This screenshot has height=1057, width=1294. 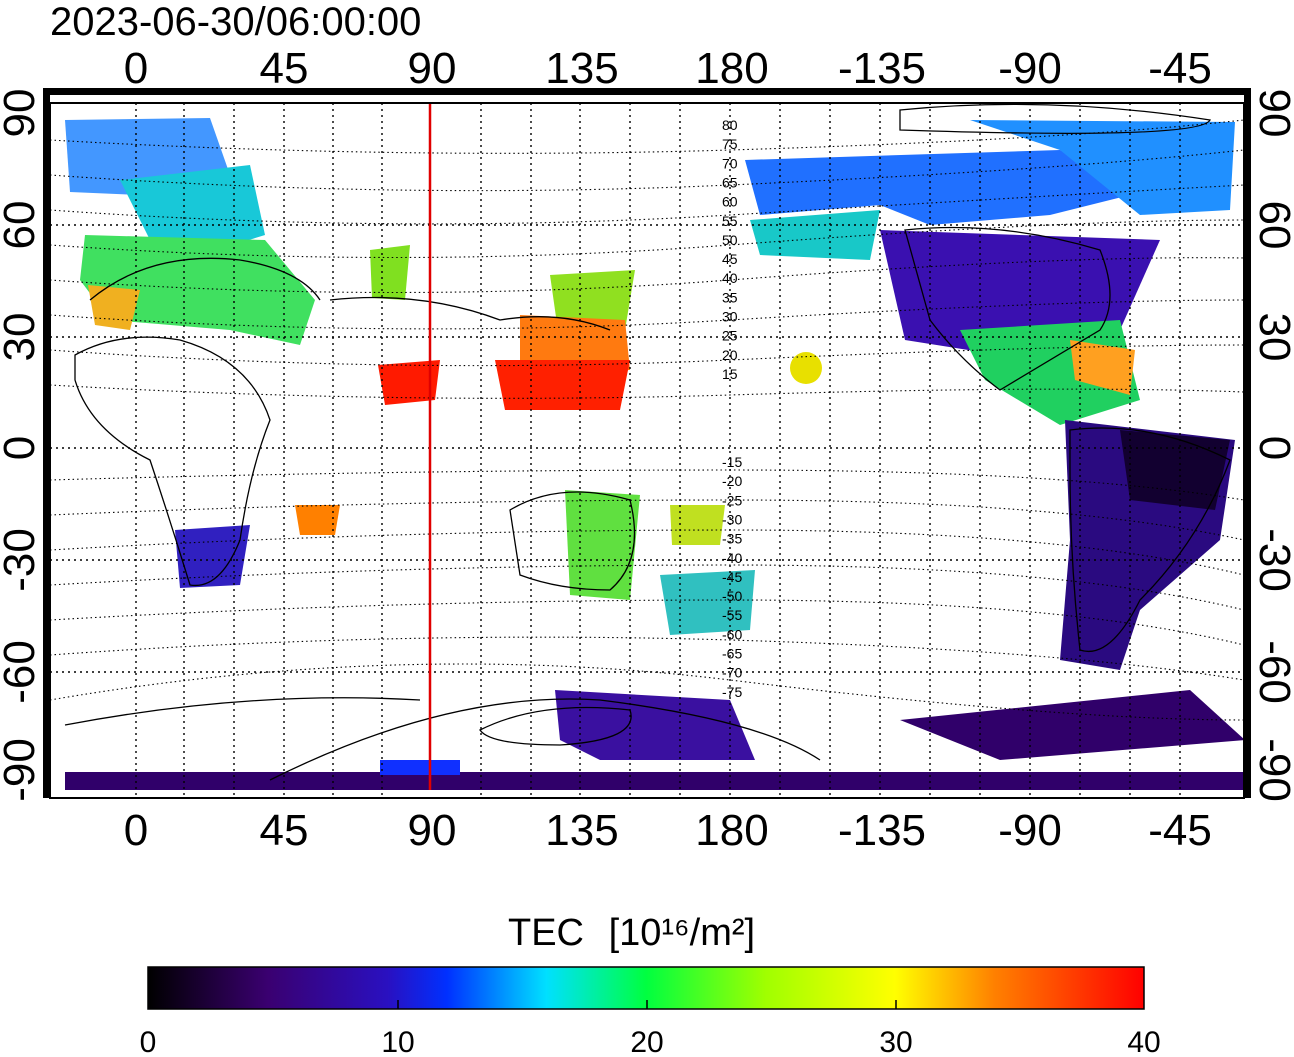 I want to click on tec-patch-polar-band, so click(x=654, y=781).